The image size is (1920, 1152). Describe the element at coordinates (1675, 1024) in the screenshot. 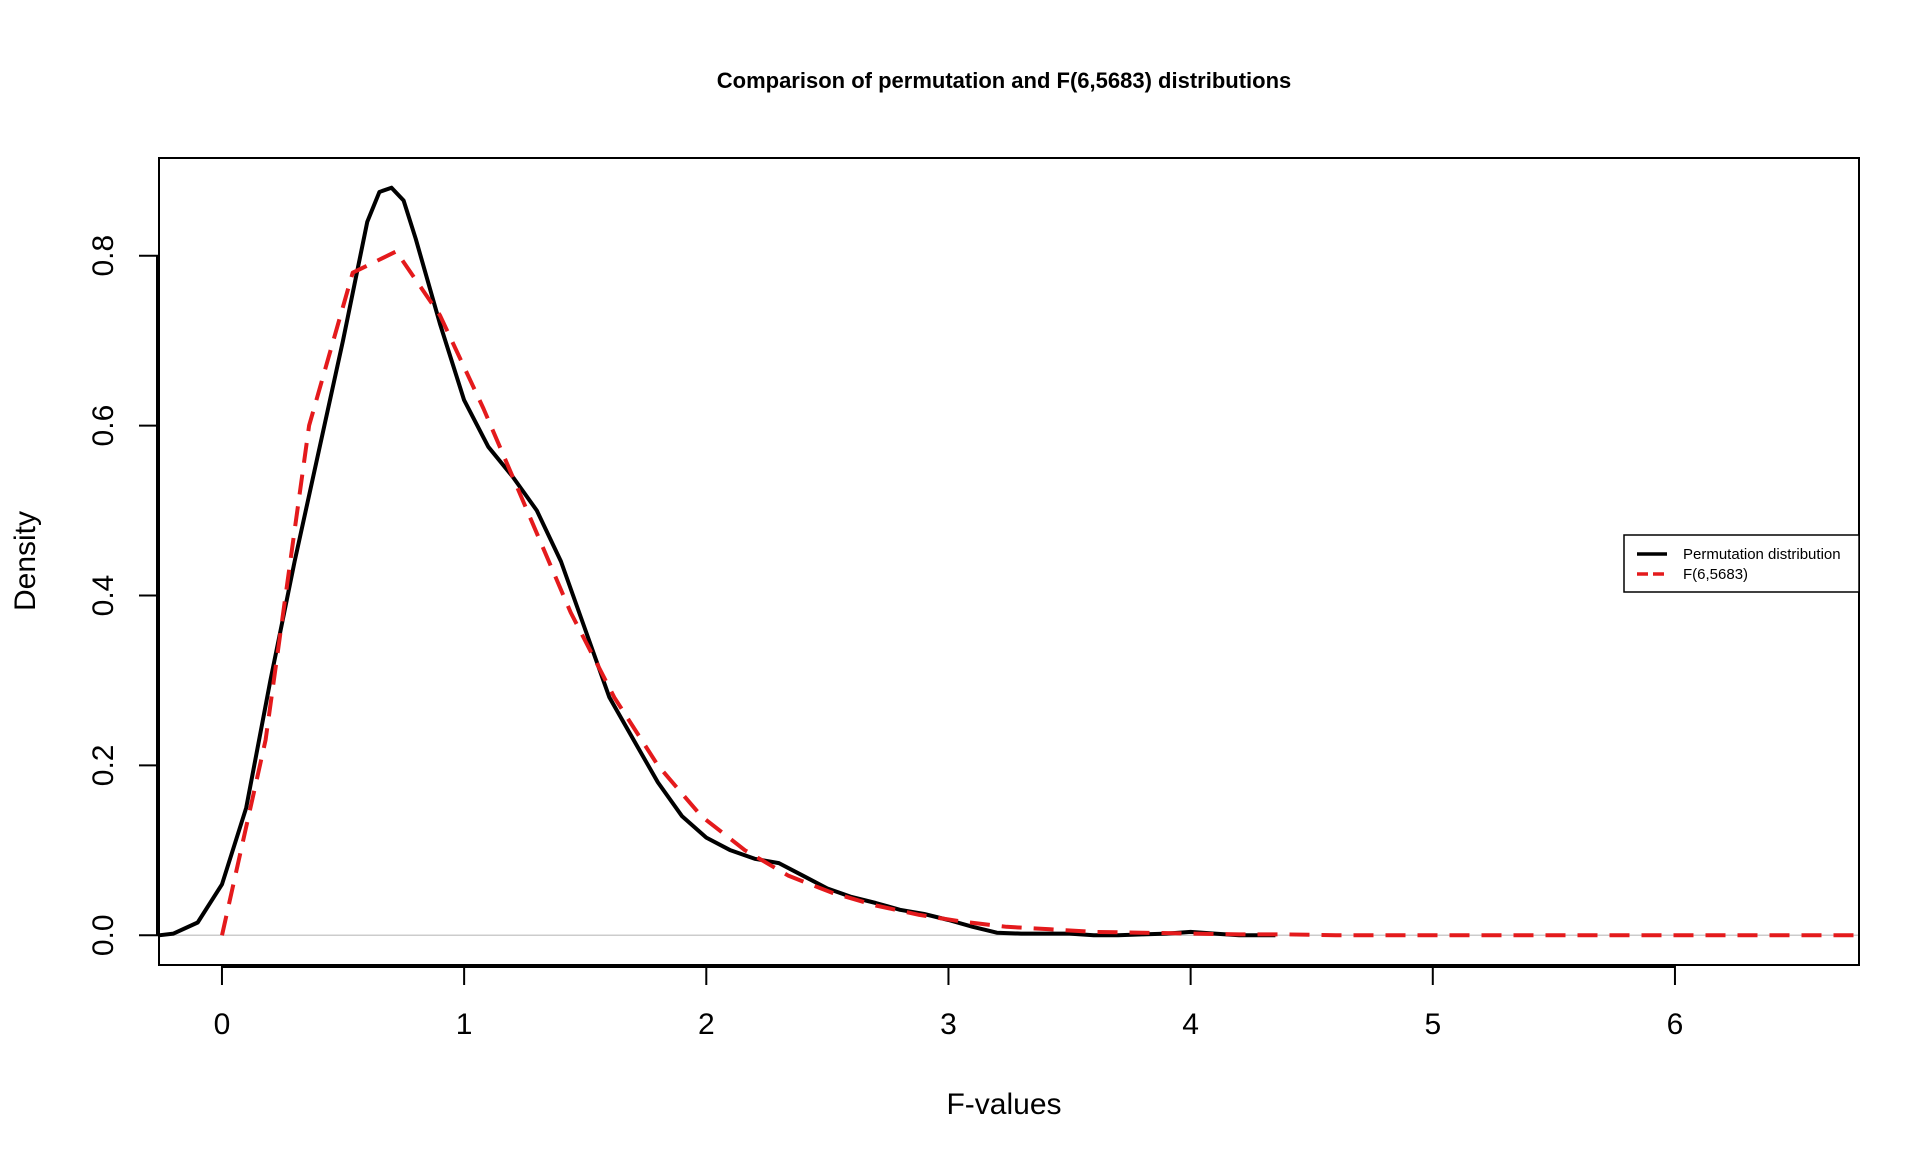

I see `x-tick-label-6: 6` at that location.